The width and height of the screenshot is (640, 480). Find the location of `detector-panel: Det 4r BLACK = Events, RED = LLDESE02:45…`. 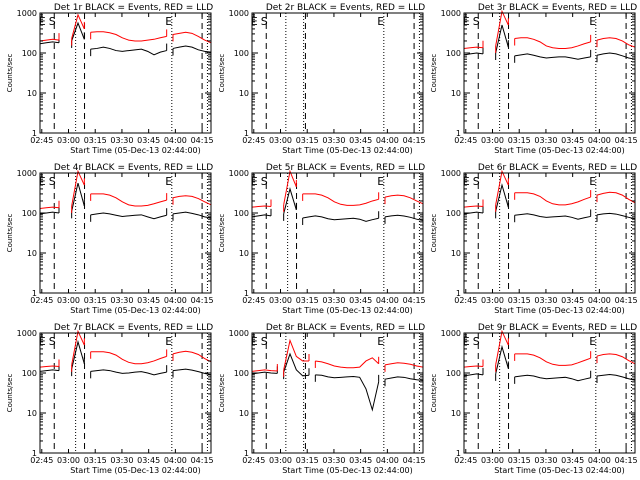

detector-panel: Det 4r BLACK = Events, RED = LLDESE02:45… is located at coordinates (110, 239).